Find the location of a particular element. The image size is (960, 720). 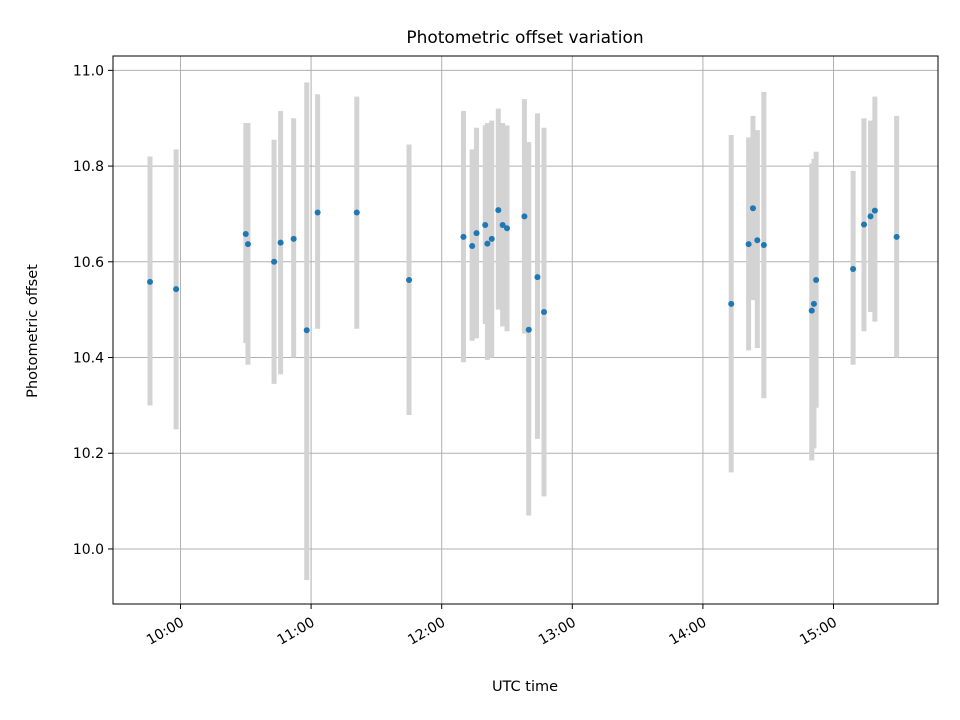

y-tick-label: 10.6 is located at coordinates (88, 263).